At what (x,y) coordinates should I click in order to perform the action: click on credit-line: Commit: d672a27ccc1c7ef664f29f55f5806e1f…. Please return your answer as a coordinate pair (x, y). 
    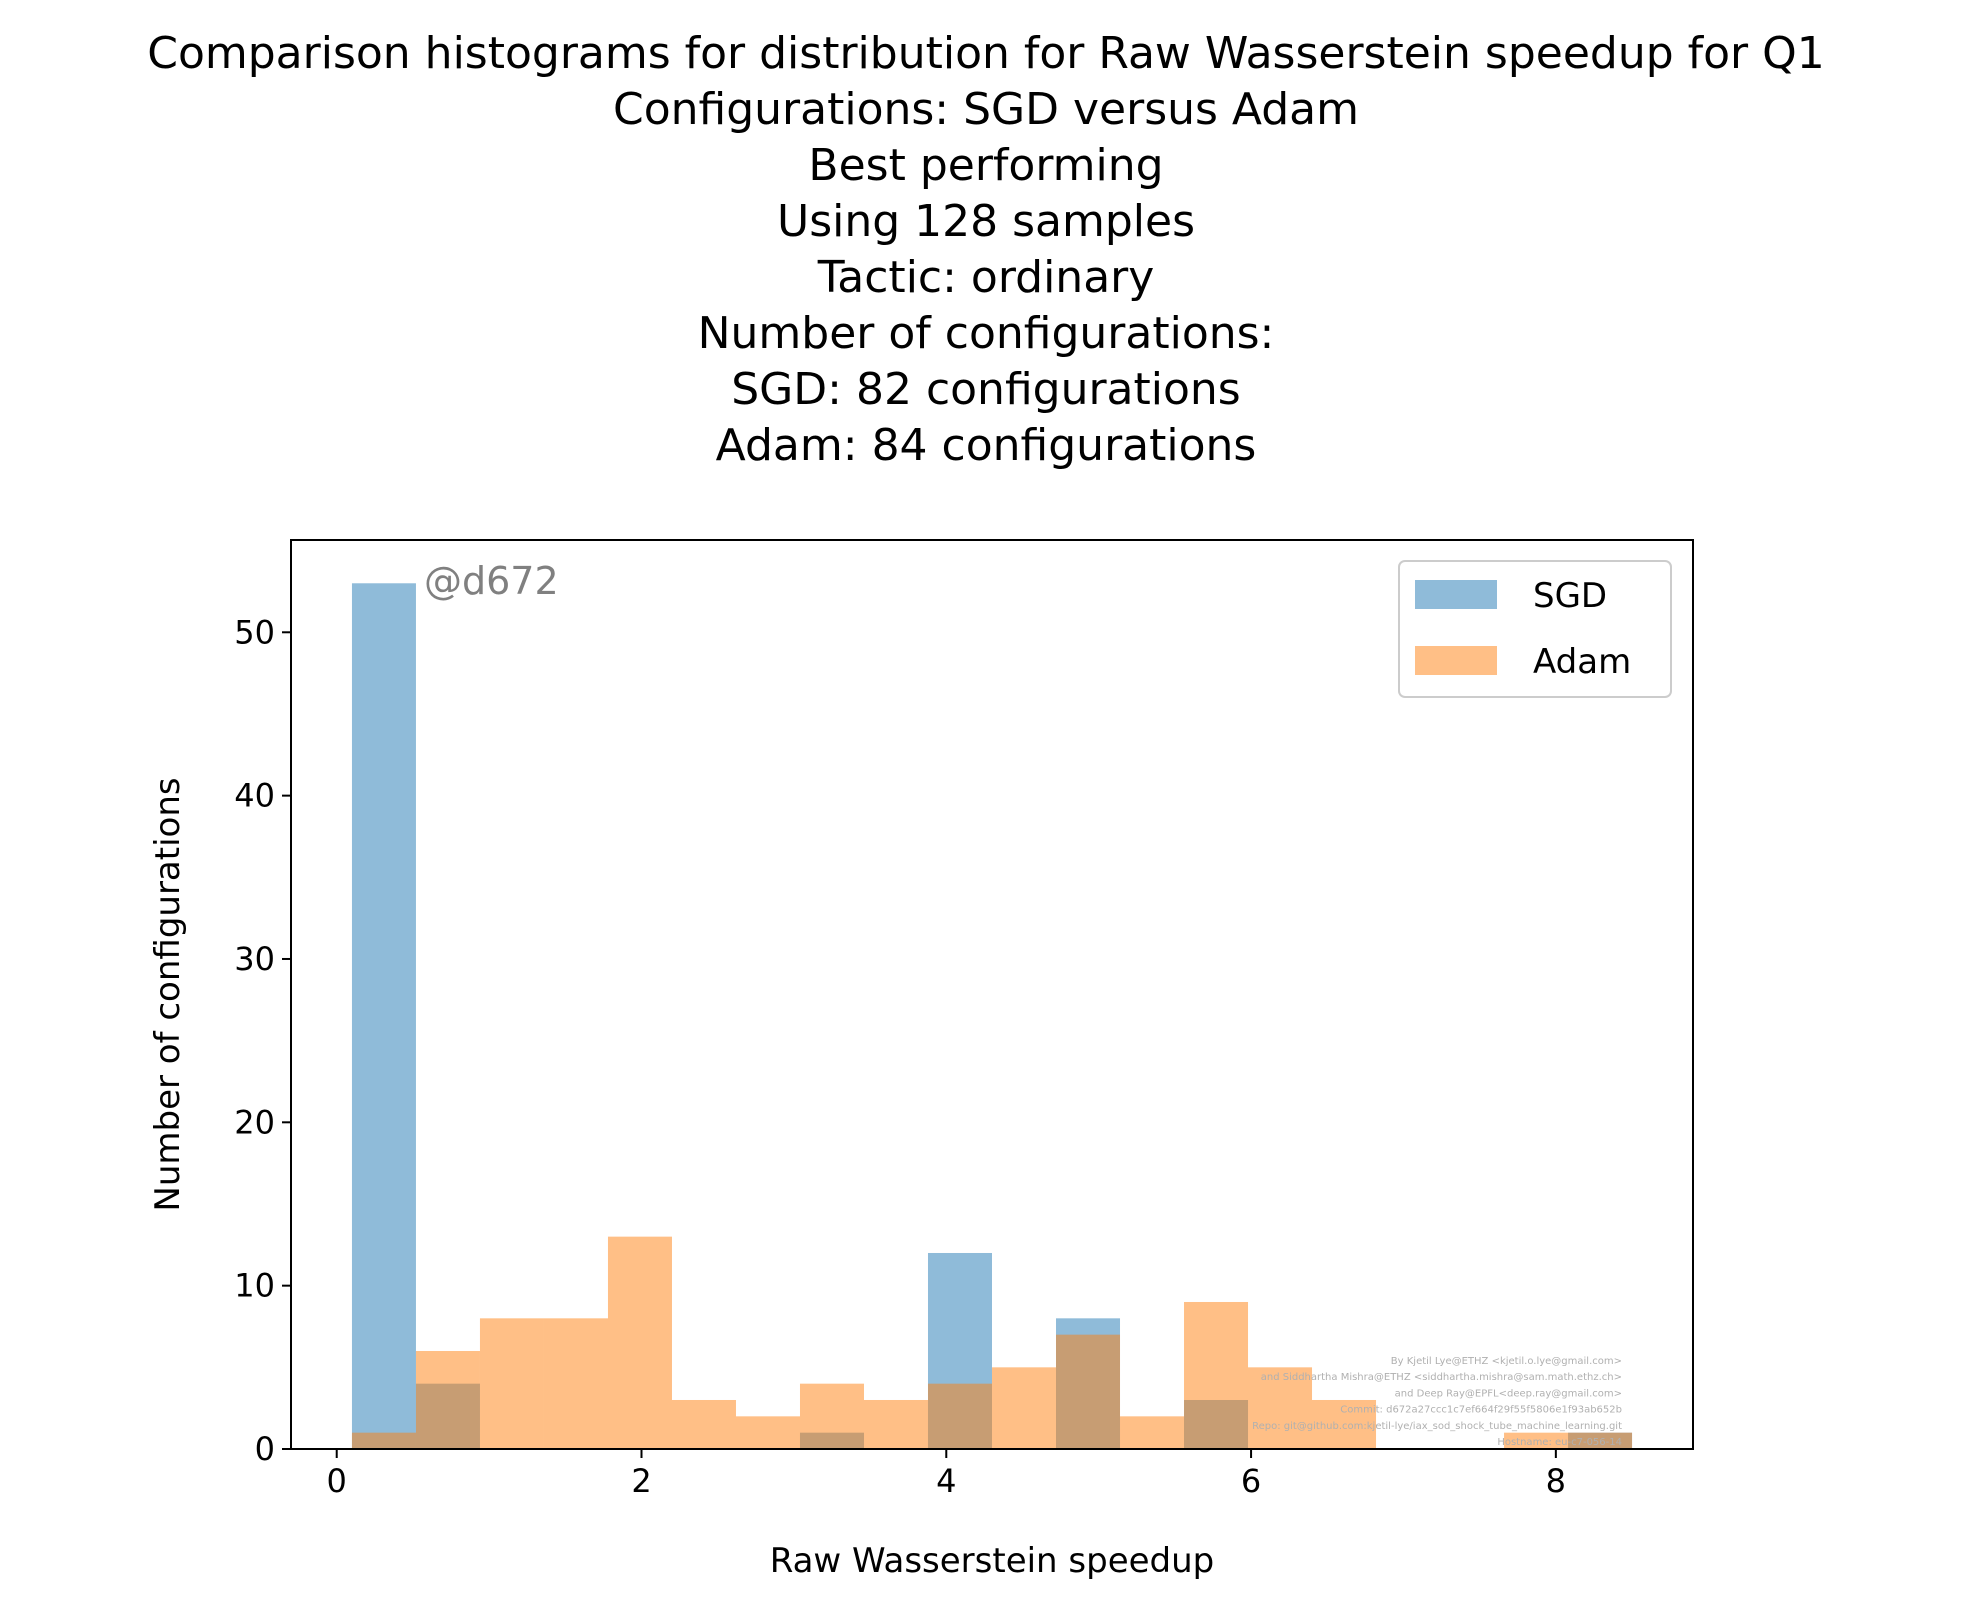
    Looking at the image, I should click on (1481, 1410).